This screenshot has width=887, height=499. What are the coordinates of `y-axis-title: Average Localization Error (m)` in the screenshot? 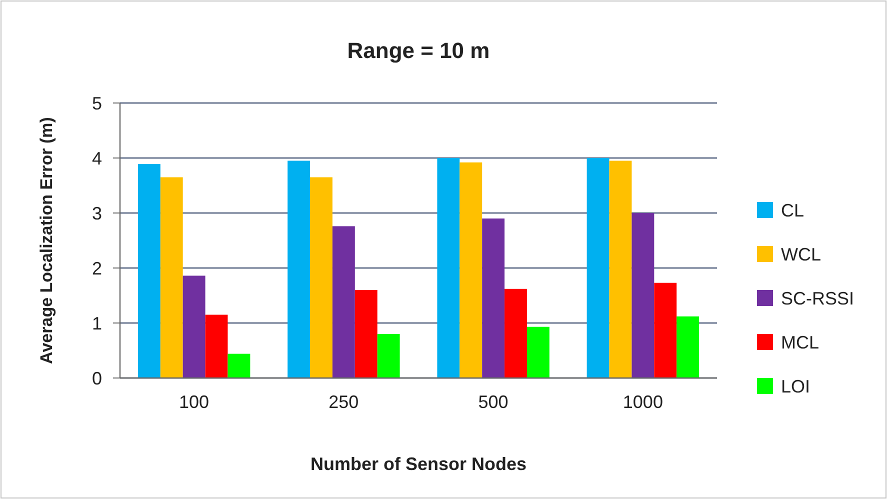 It's located at (46, 240).